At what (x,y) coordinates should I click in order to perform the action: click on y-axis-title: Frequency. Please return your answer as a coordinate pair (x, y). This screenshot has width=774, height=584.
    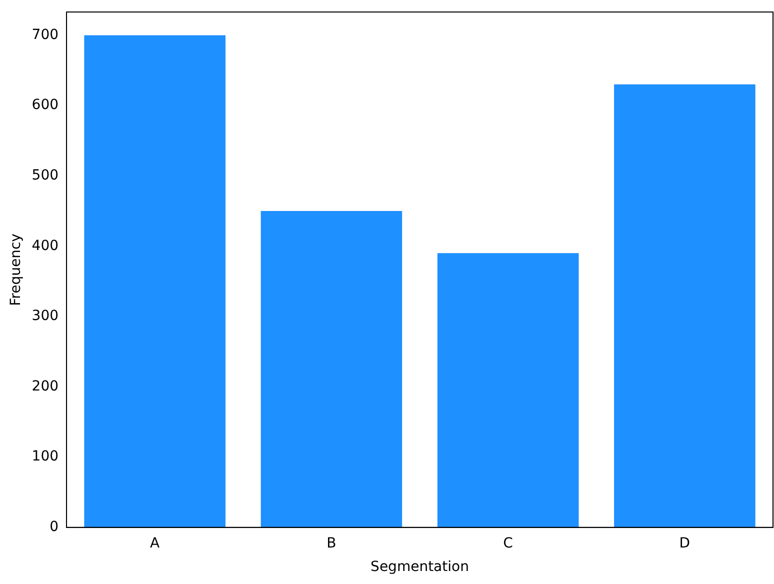
    Looking at the image, I should click on (16, 270).